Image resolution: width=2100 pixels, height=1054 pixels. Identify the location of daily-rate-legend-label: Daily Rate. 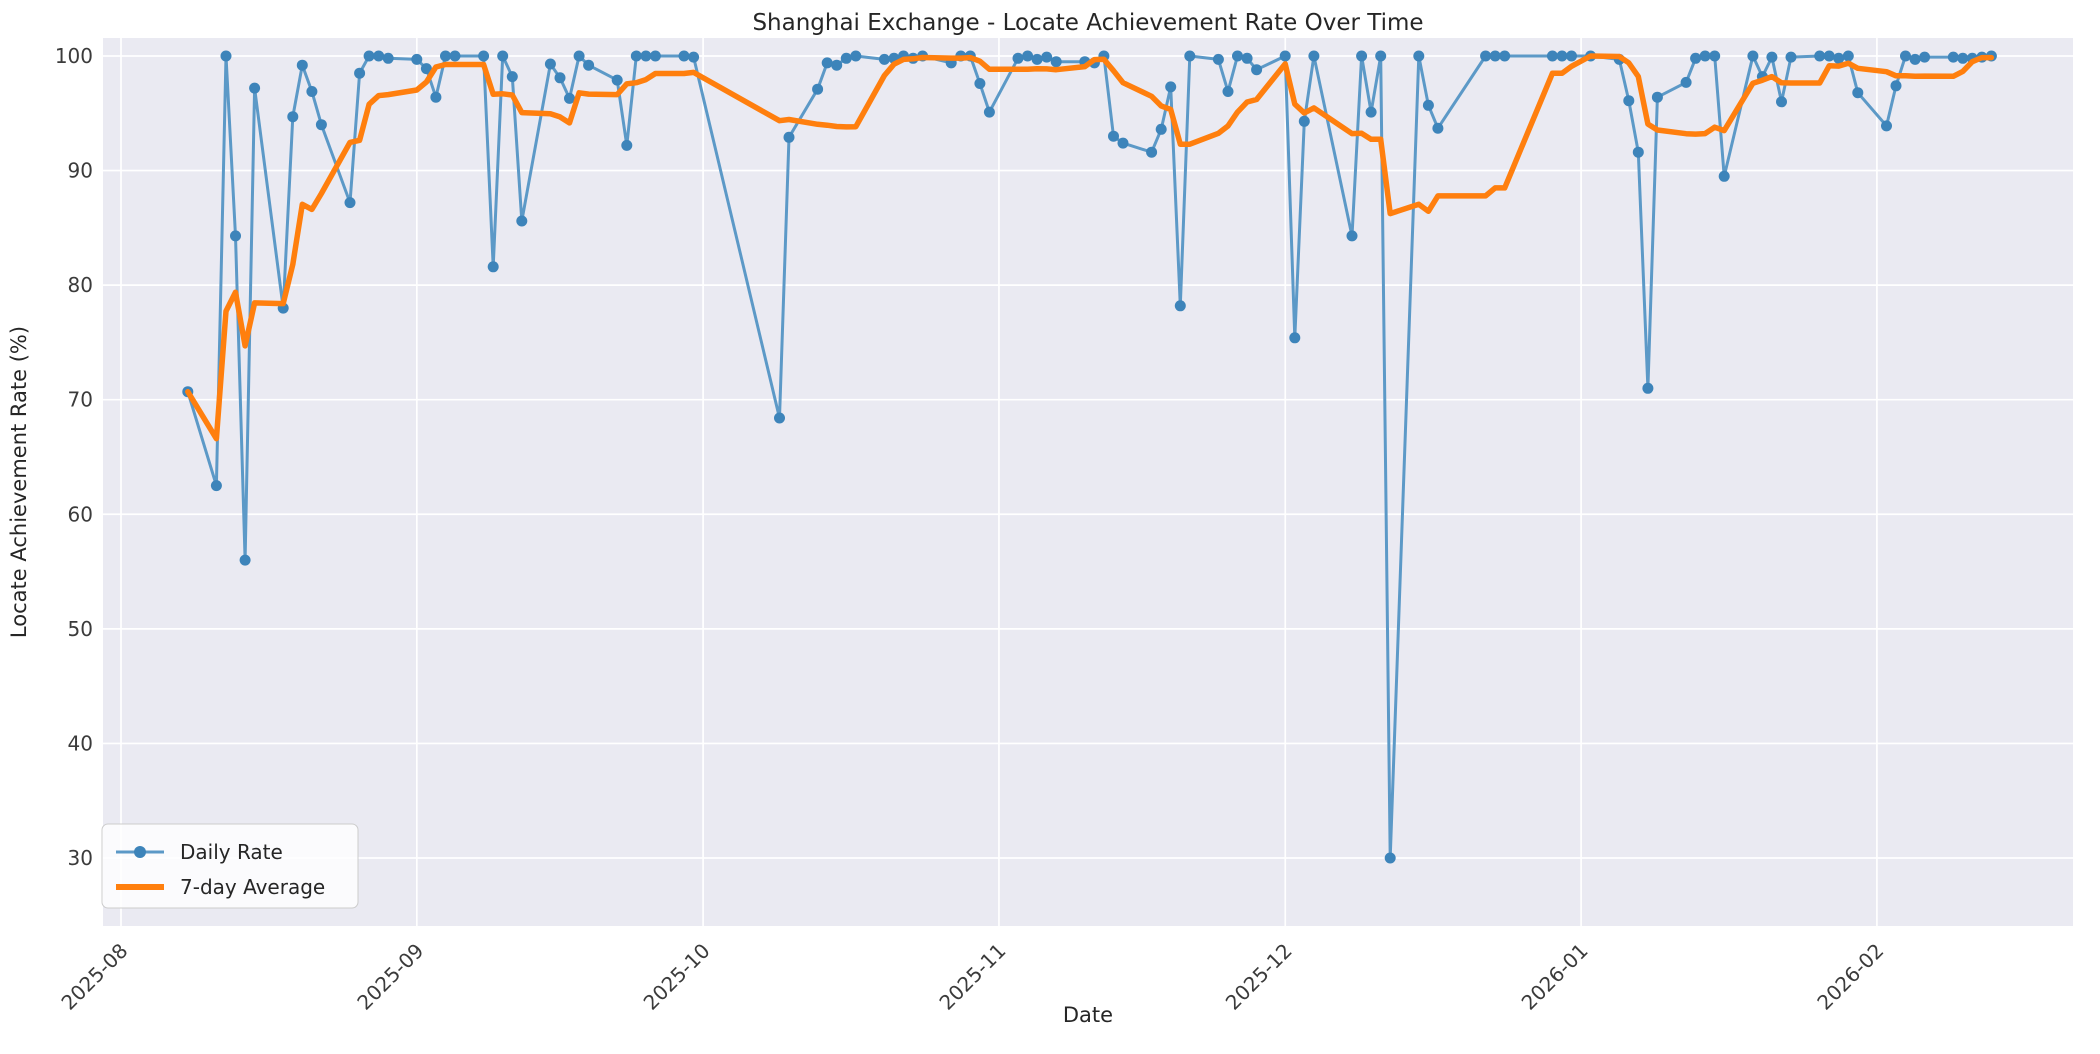
(231, 852).